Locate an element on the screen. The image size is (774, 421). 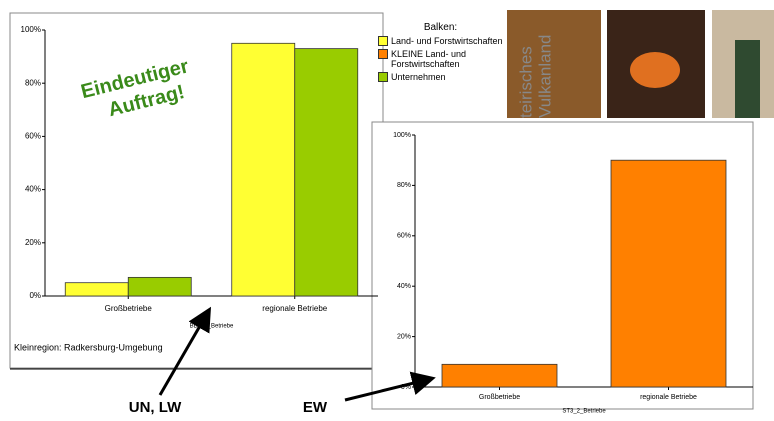
legend-item: KLEINE Land- und Forstwirtschaften is located at coordinates (440, 59).